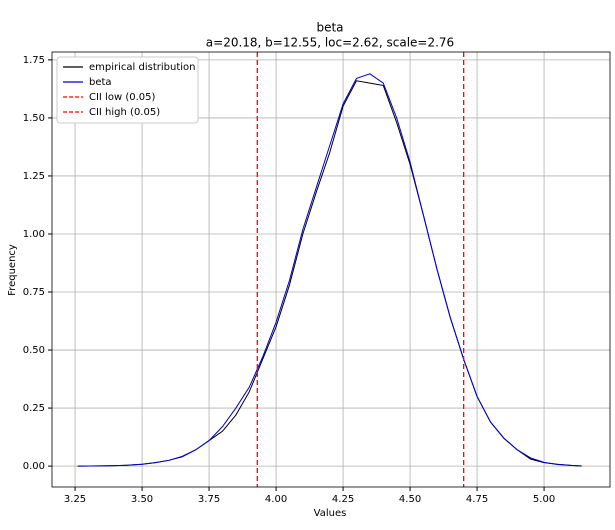  What do you see at coordinates (12, 270) in the screenshot?
I see `y-axis-label: Frequency` at bounding box center [12, 270].